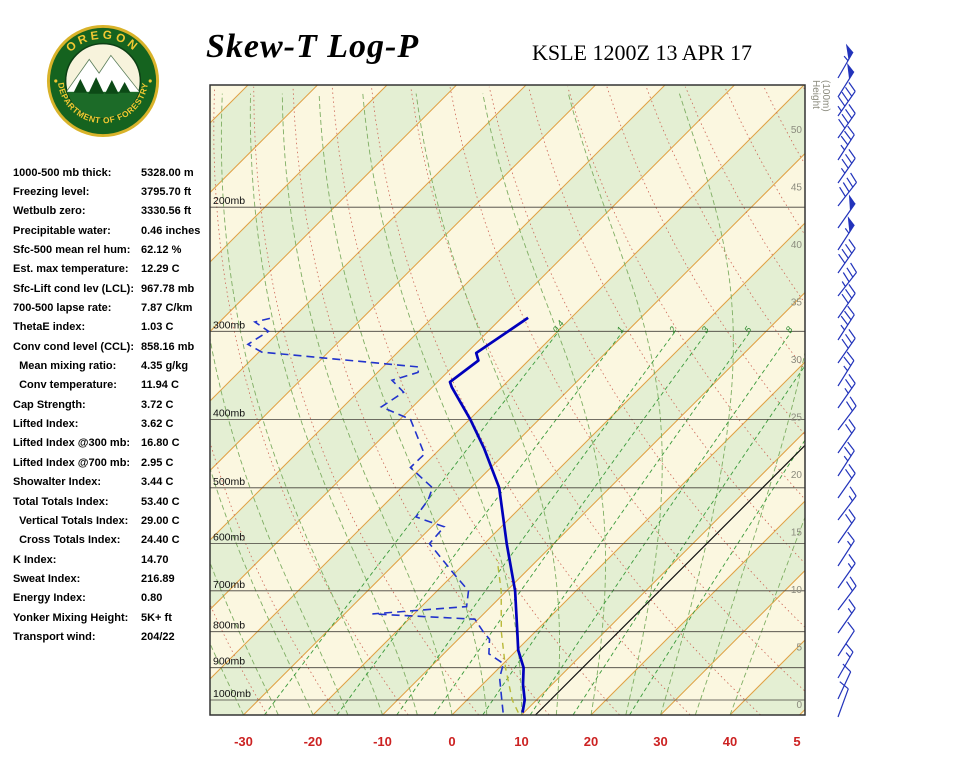  Describe the element at coordinates (488, 514) in the screenshot. I see `temperature-curve` at that location.